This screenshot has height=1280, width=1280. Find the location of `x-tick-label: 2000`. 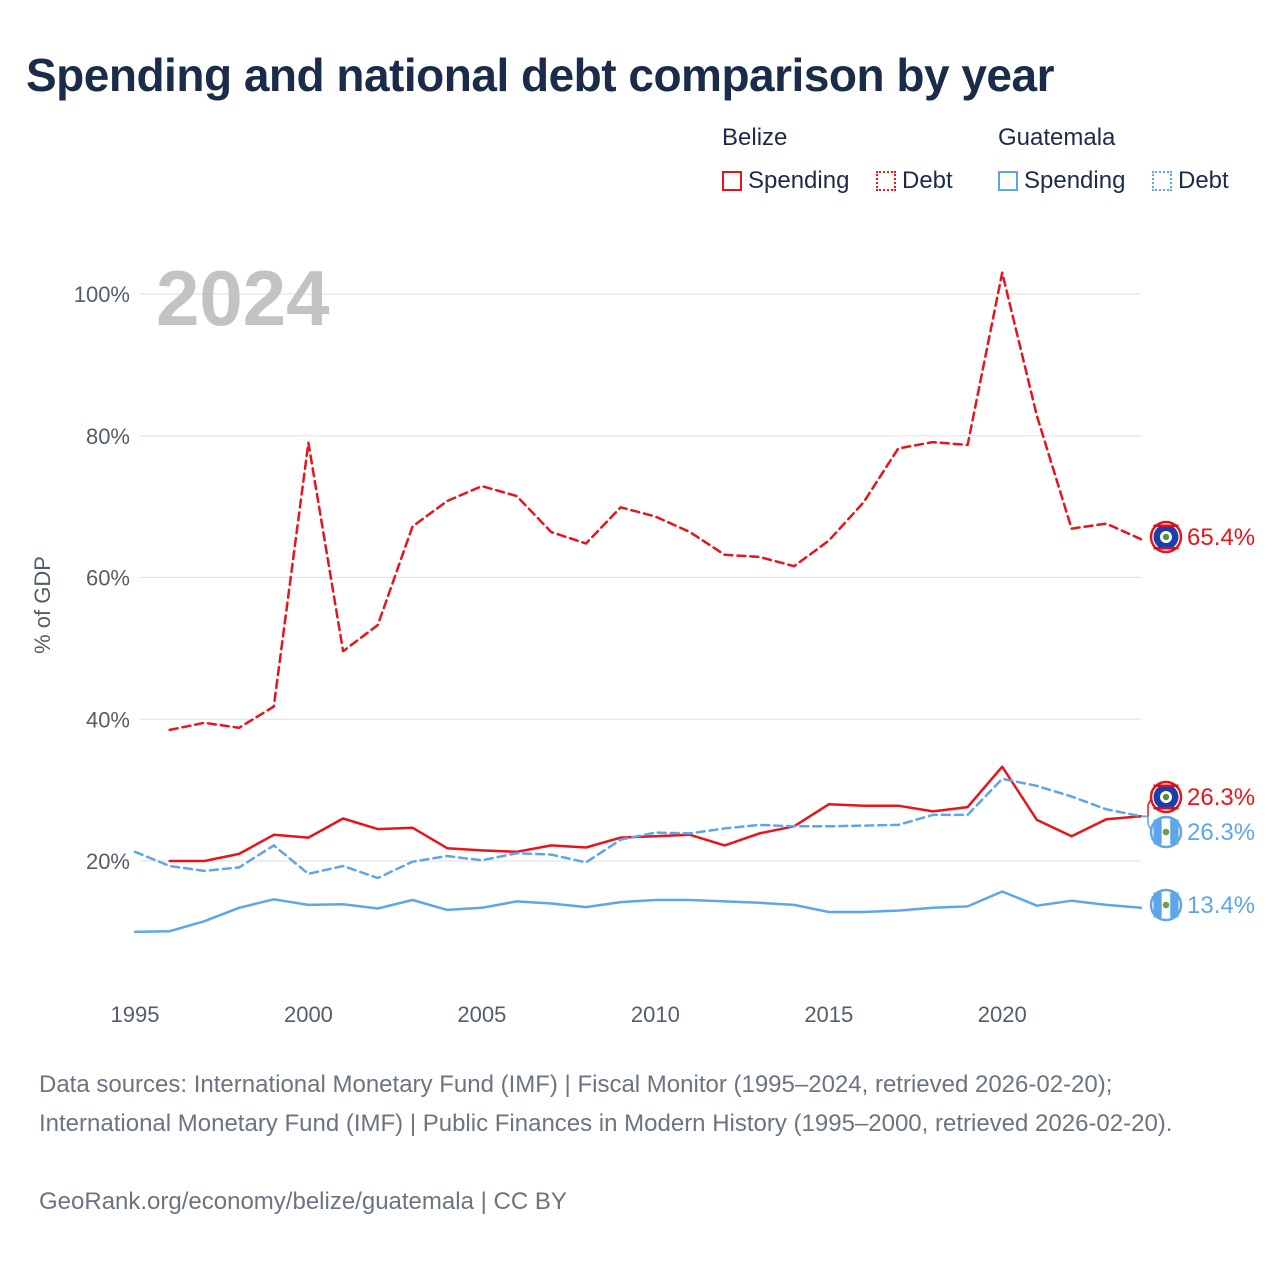

x-tick-label: 2000 is located at coordinates (308, 1014).